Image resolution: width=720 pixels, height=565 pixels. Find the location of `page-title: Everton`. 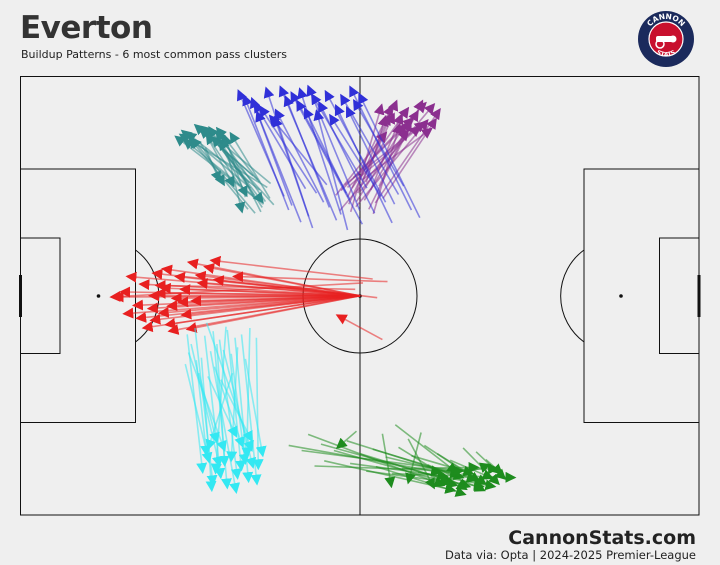

page-title: Everton is located at coordinates (86, 28).